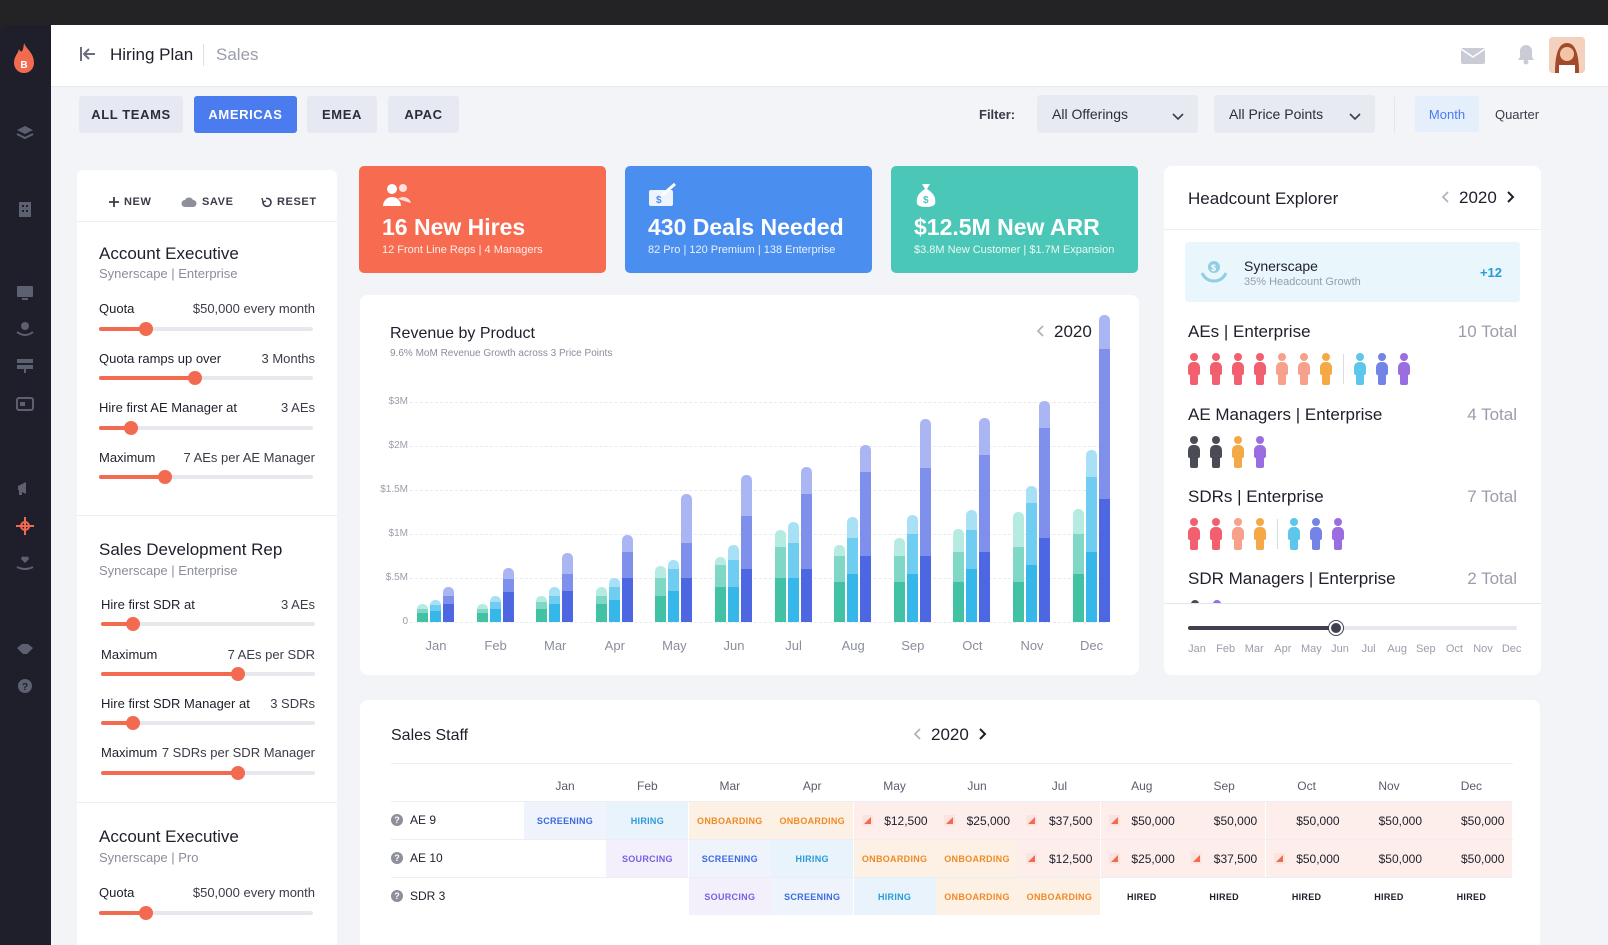 The height and width of the screenshot is (945, 1608). What do you see at coordinates (1526, 56) in the screenshot?
I see `bell-icon` at bounding box center [1526, 56].